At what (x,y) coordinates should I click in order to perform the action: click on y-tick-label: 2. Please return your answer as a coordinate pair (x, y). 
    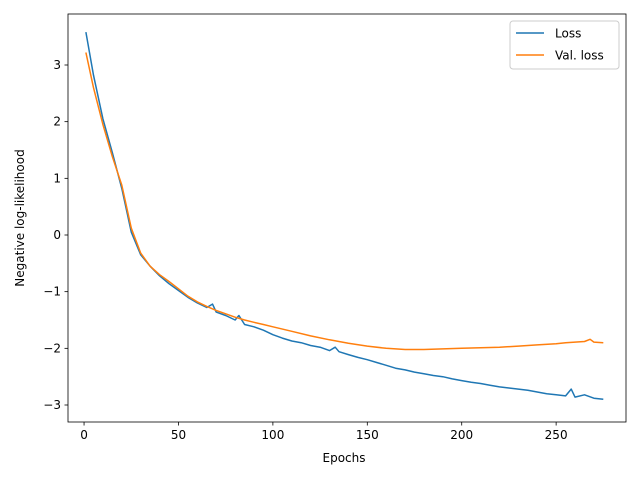
    Looking at the image, I should click on (57, 122).